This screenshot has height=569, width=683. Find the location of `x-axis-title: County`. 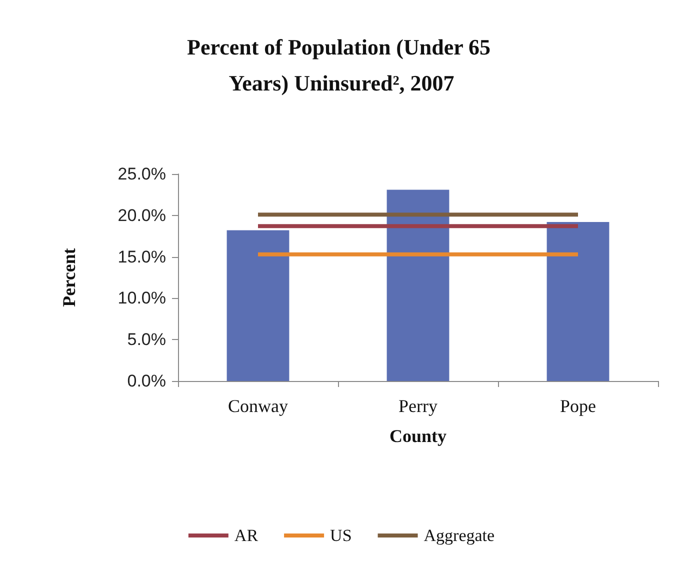

x-axis-title: County is located at coordinates (418, 436).